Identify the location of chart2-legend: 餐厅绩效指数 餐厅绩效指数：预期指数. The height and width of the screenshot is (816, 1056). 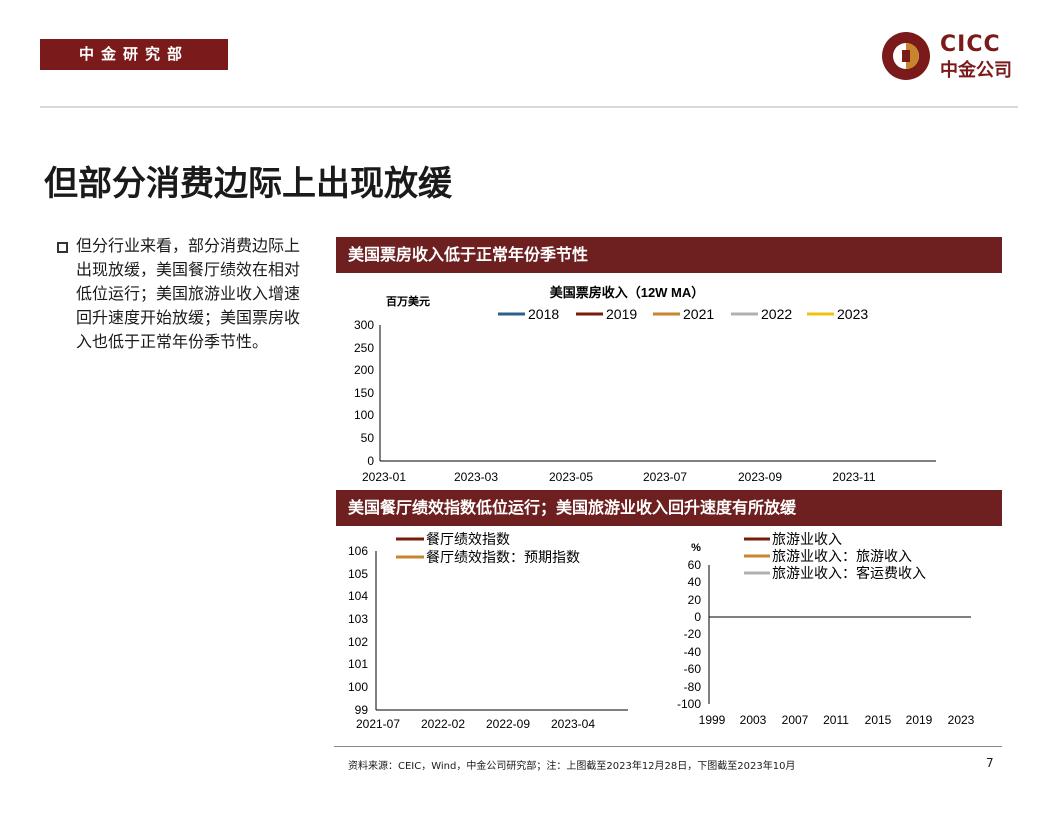
(488, 548).